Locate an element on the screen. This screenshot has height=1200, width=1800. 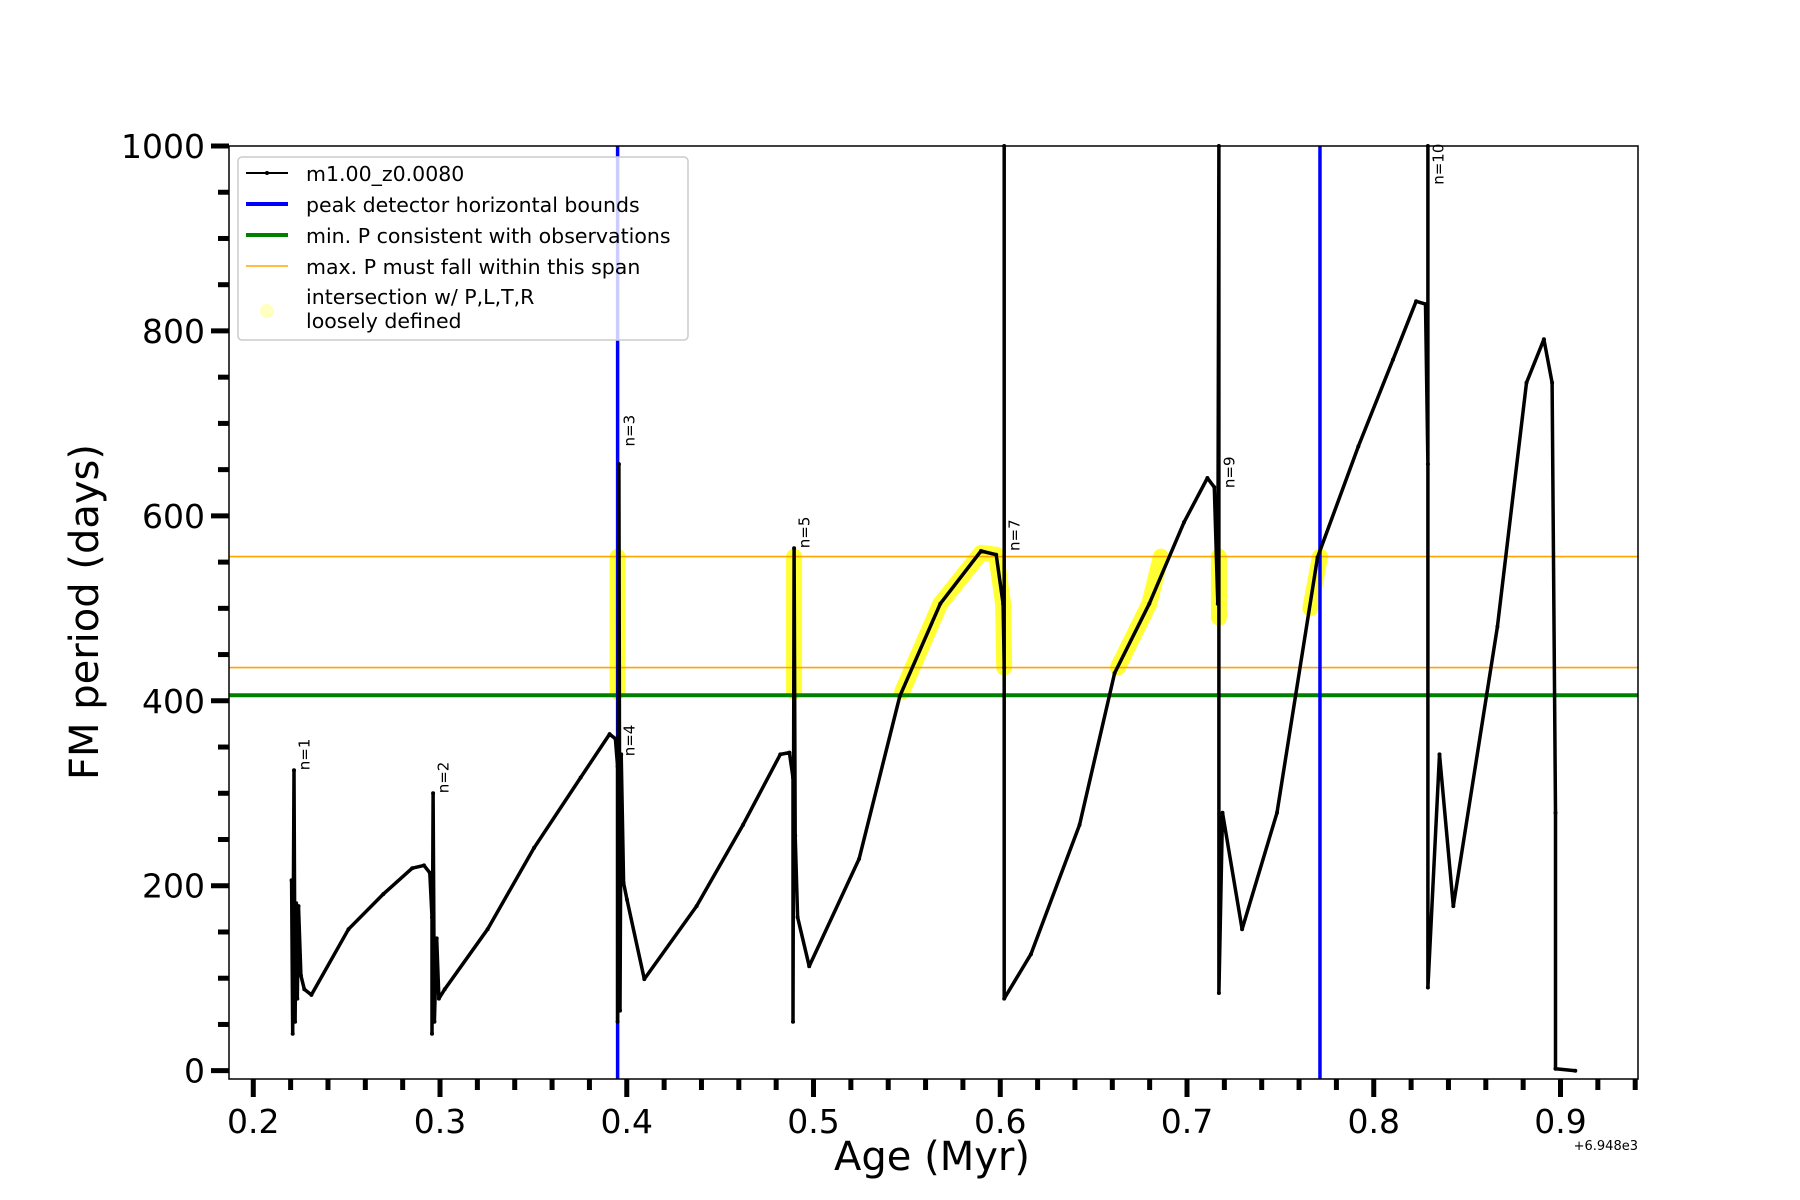
y-axis: 0 200 400 600 800 1000 is located at coordinates (175, 609).